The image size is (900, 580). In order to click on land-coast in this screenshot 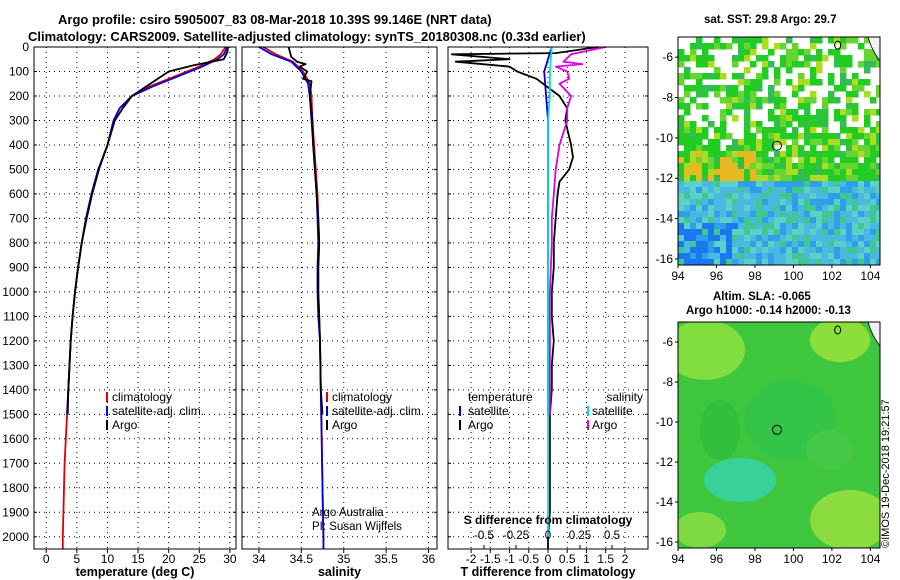, I will do `click(873, 49)`.